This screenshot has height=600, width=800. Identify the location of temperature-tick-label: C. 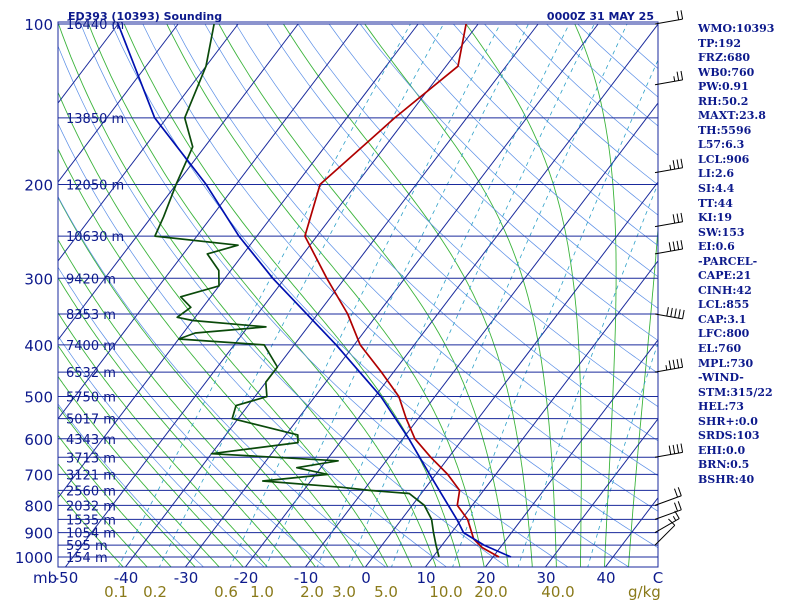
(658, 578).